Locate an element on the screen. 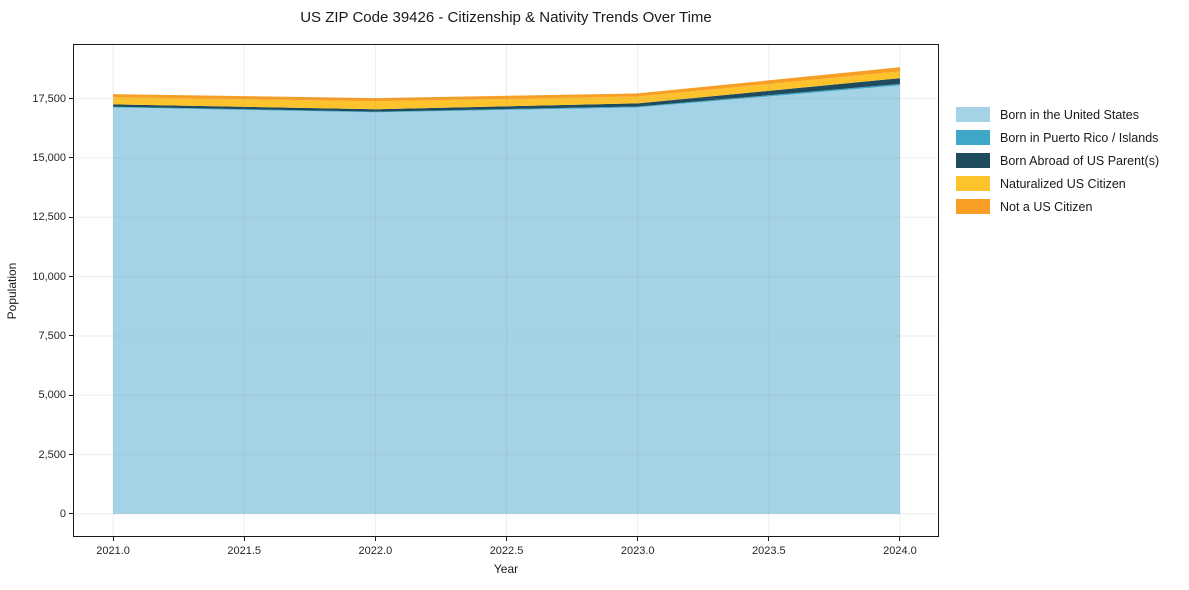  legend-label-1: Born in Puerto Rico / Islands is located at coordinates (1079, 137).